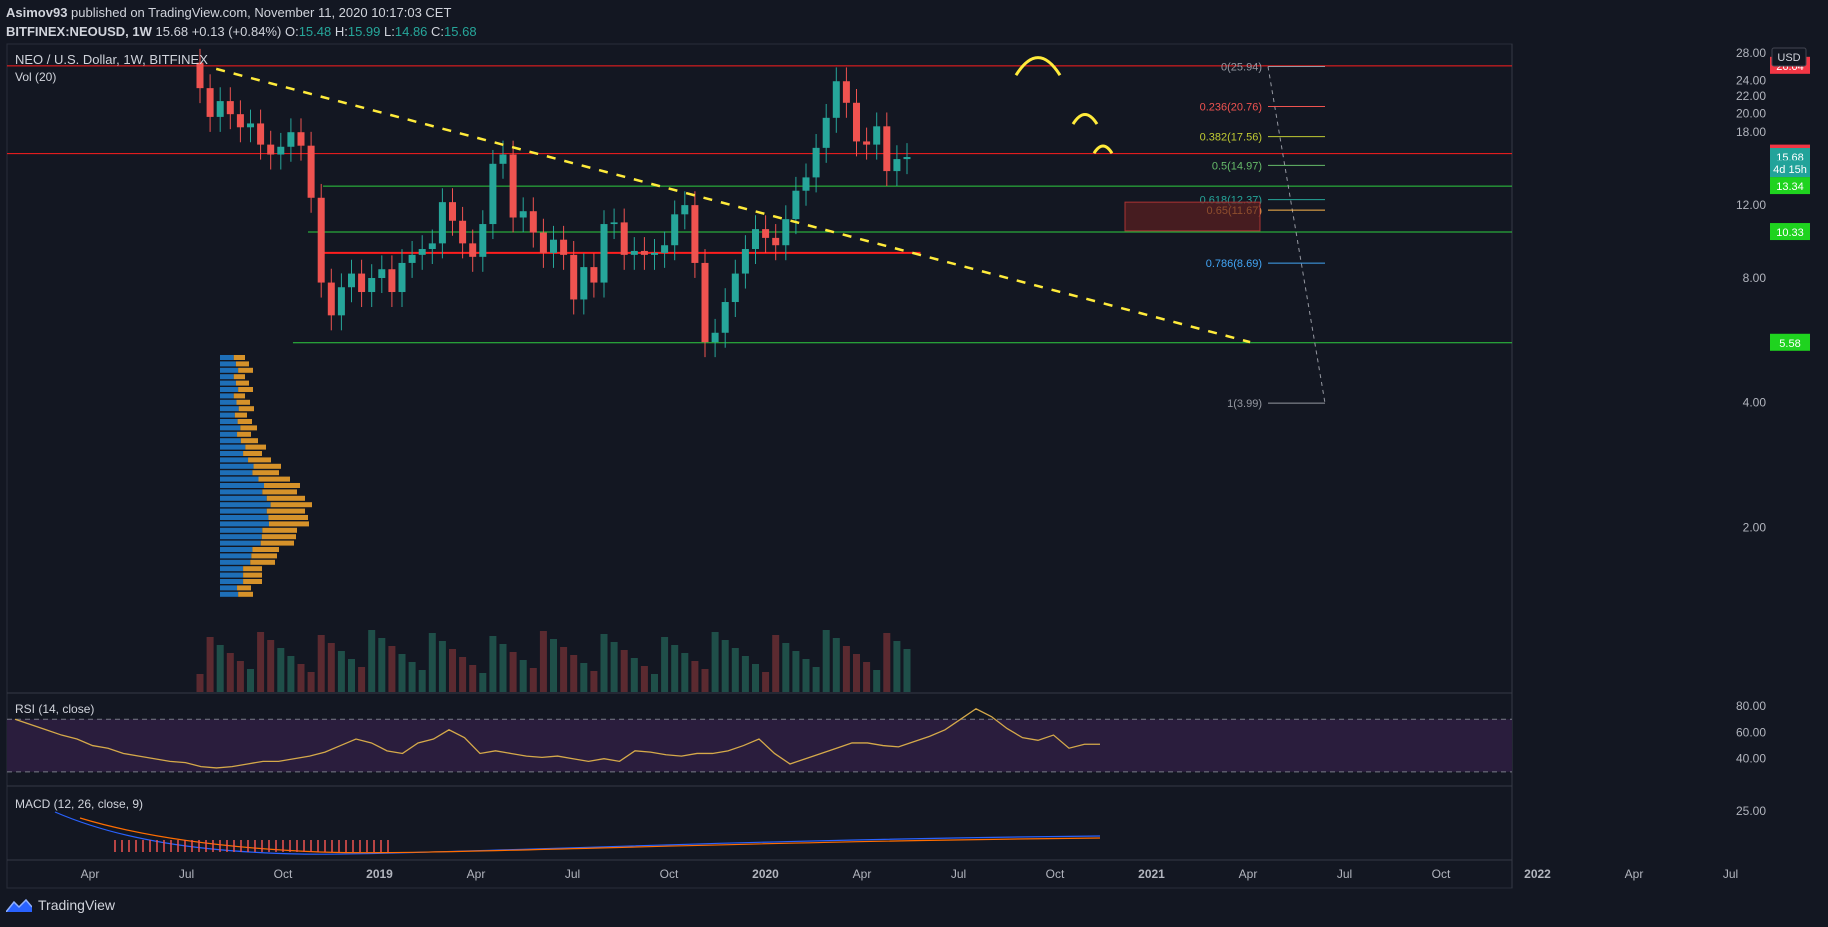 This screenshot has height=927, width=1828. What do you see at coordinates (557, 738) in the screenshot?
I see `rsi-line` at bounding box center [557, 738].